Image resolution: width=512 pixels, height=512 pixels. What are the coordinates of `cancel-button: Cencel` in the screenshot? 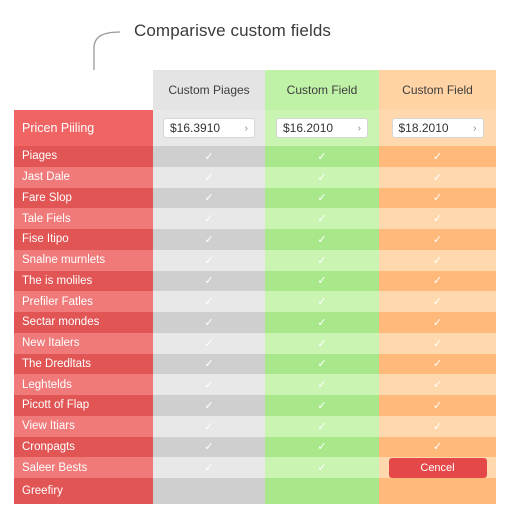 It's located at (437, 467).